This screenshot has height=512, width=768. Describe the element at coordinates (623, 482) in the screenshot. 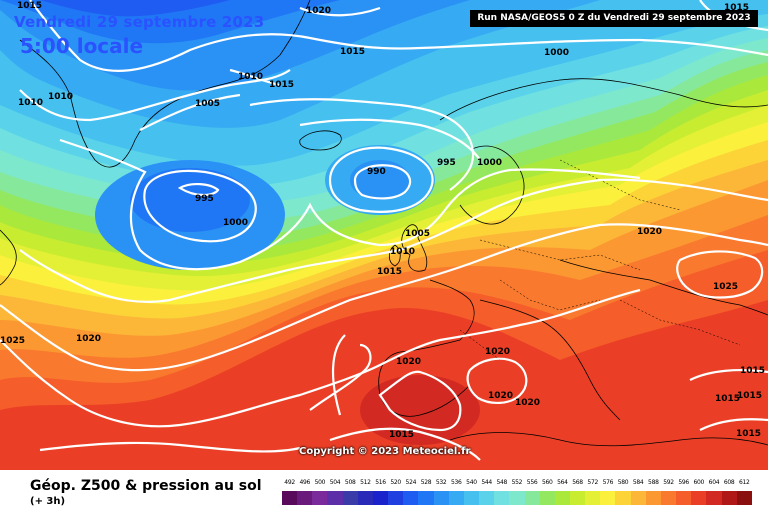

I see `scale-label: 580` at that location.